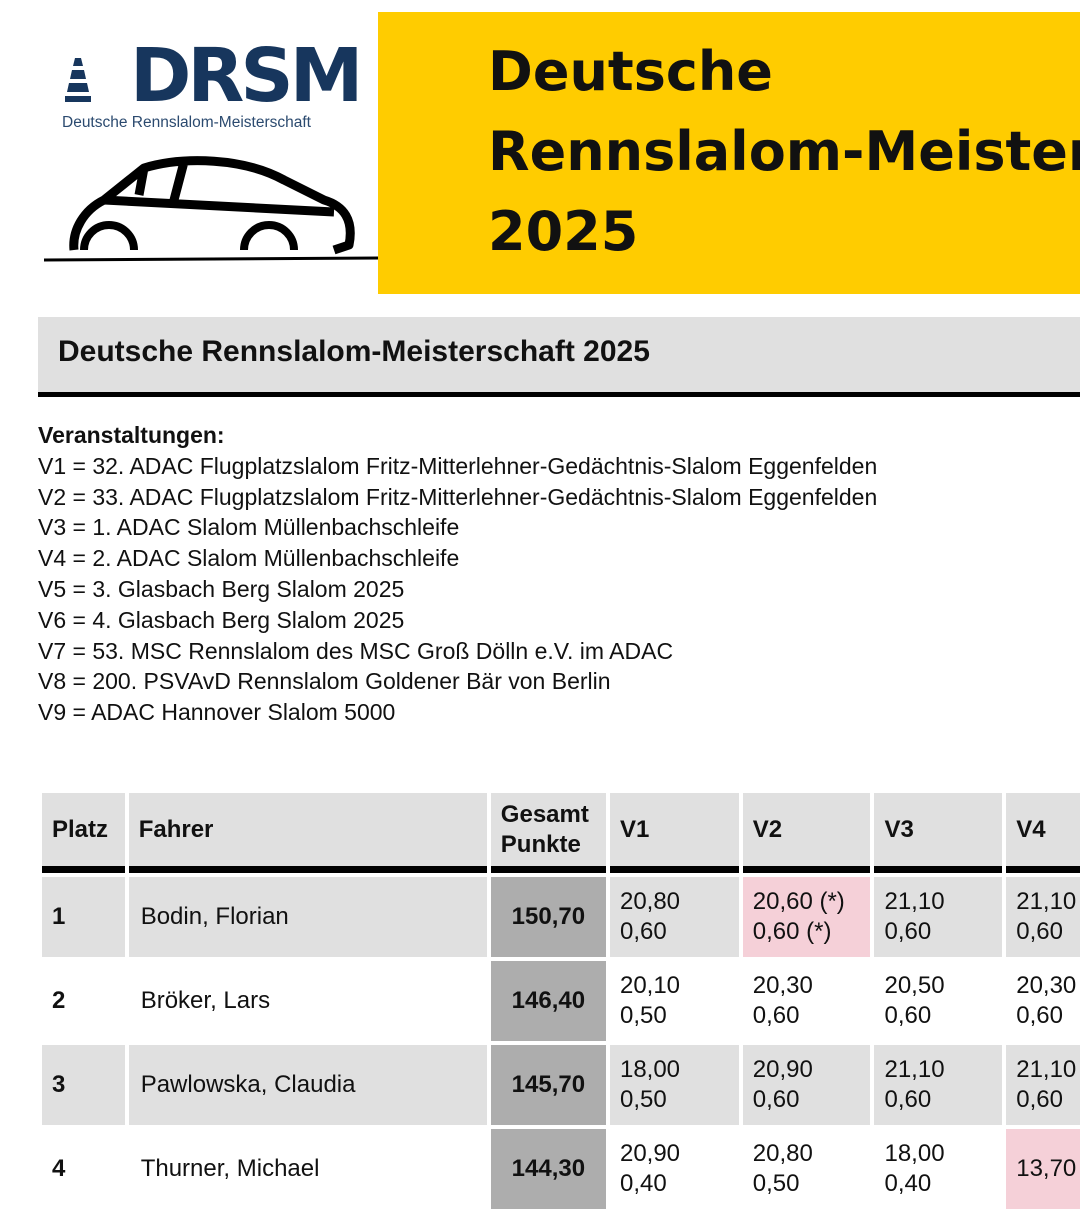 The width and height of the screenshot is (1080, 1213). What do you see at coordinates (548, 1169) in the screenshot?
I see `total-points: 144,30` at bounding box center [548, 1169].